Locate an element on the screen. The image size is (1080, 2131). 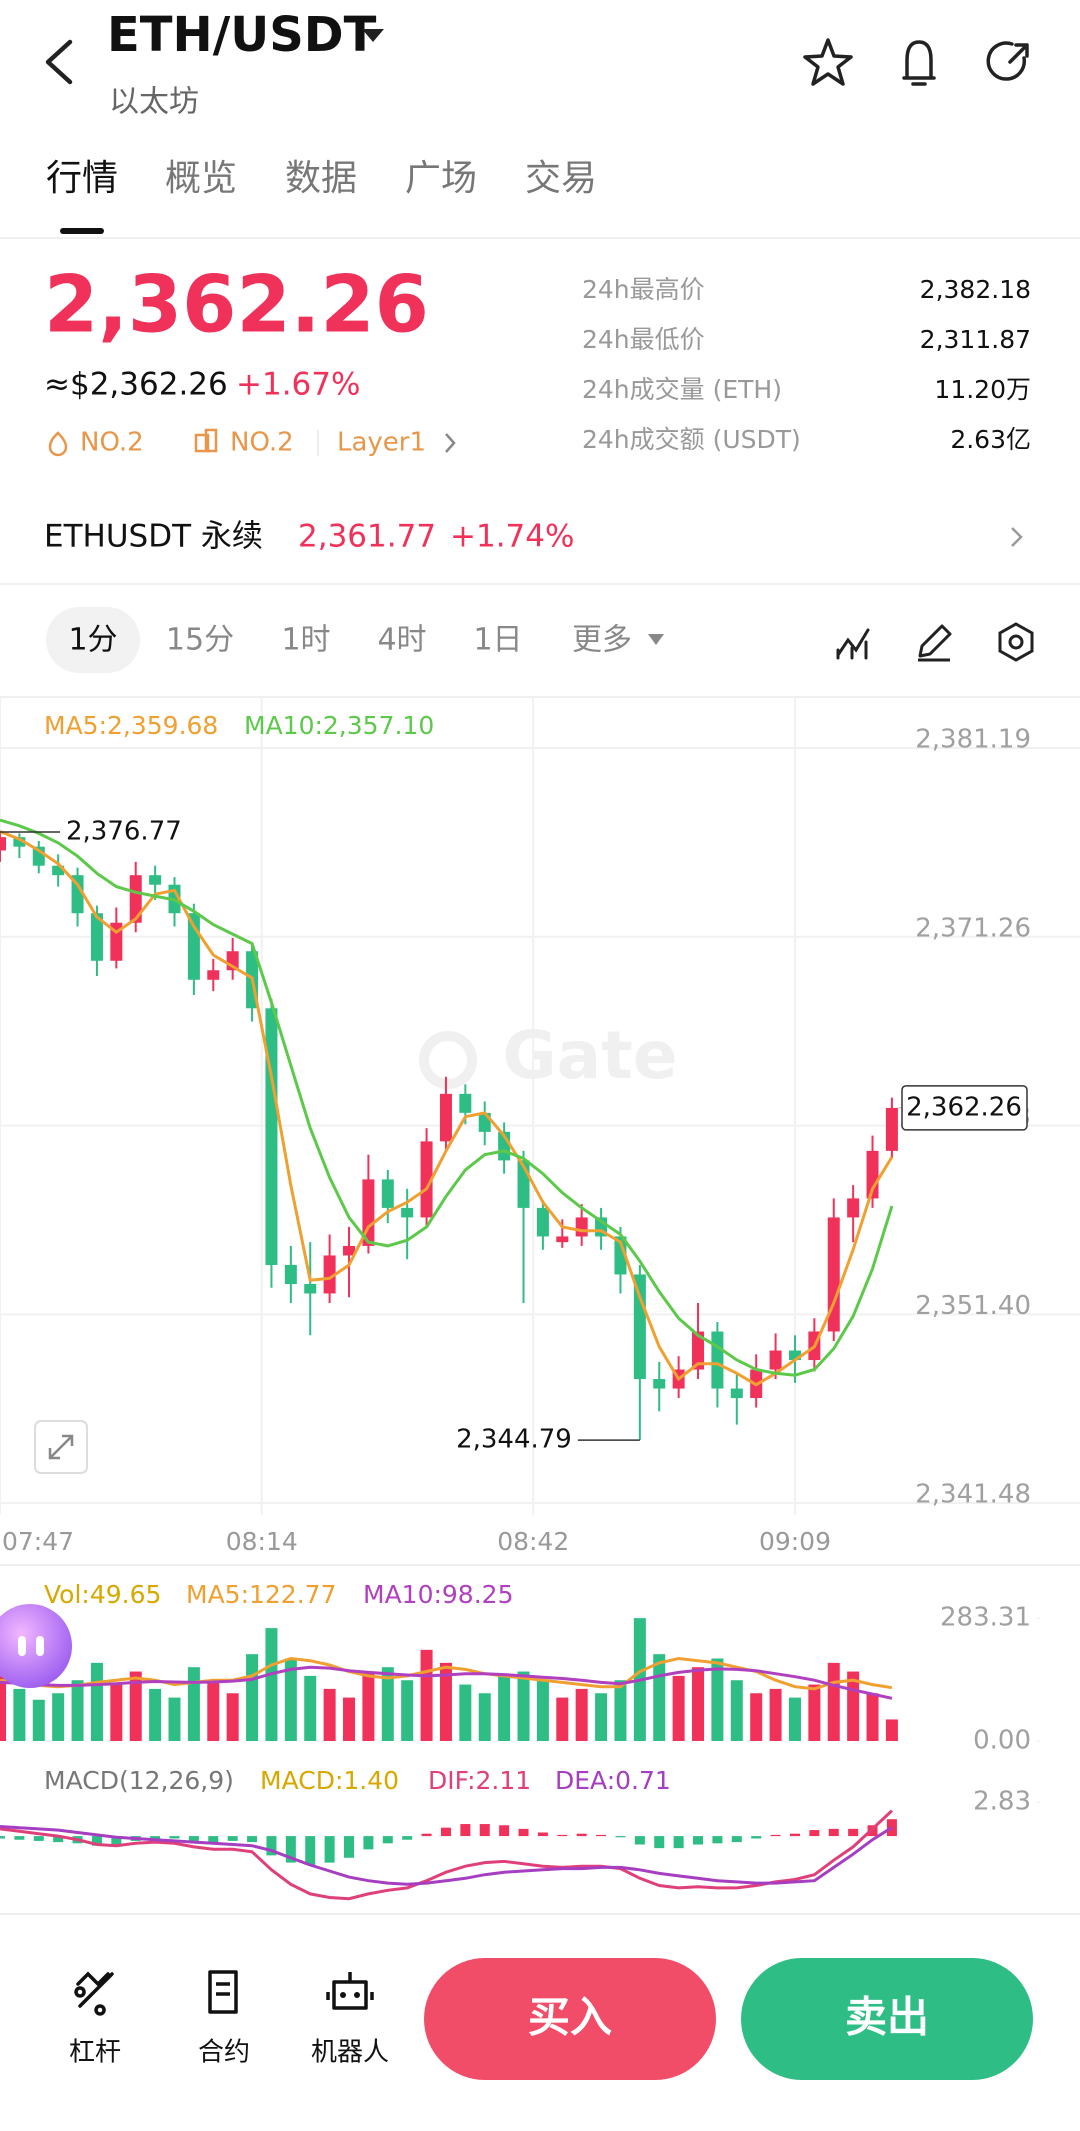
tab: 广场 is located at coordinates (441, 178).